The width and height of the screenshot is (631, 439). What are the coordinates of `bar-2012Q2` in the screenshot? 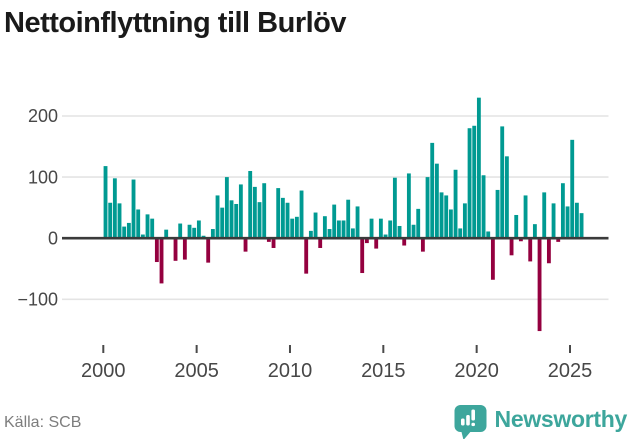 It's located at (334, 221).